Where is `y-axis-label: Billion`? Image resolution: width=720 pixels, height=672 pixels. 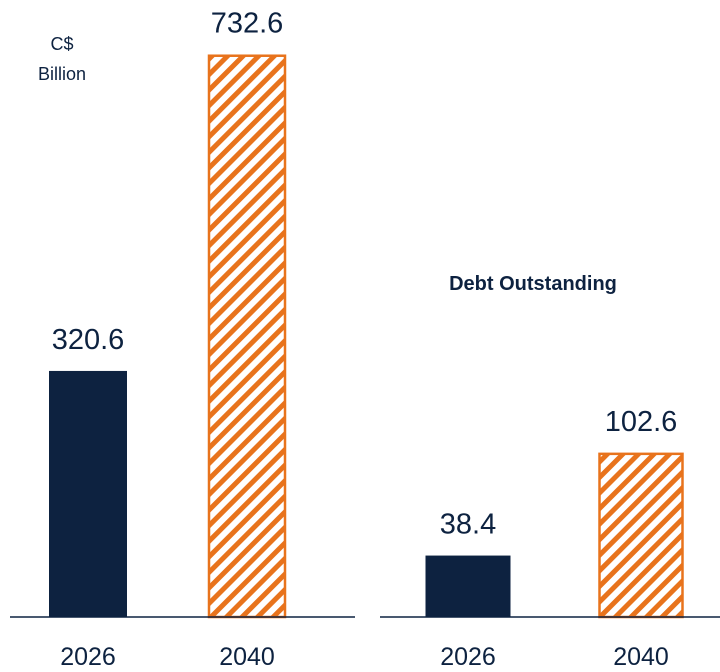 y-axis-label: Billion is located at coordinates (62, 74).